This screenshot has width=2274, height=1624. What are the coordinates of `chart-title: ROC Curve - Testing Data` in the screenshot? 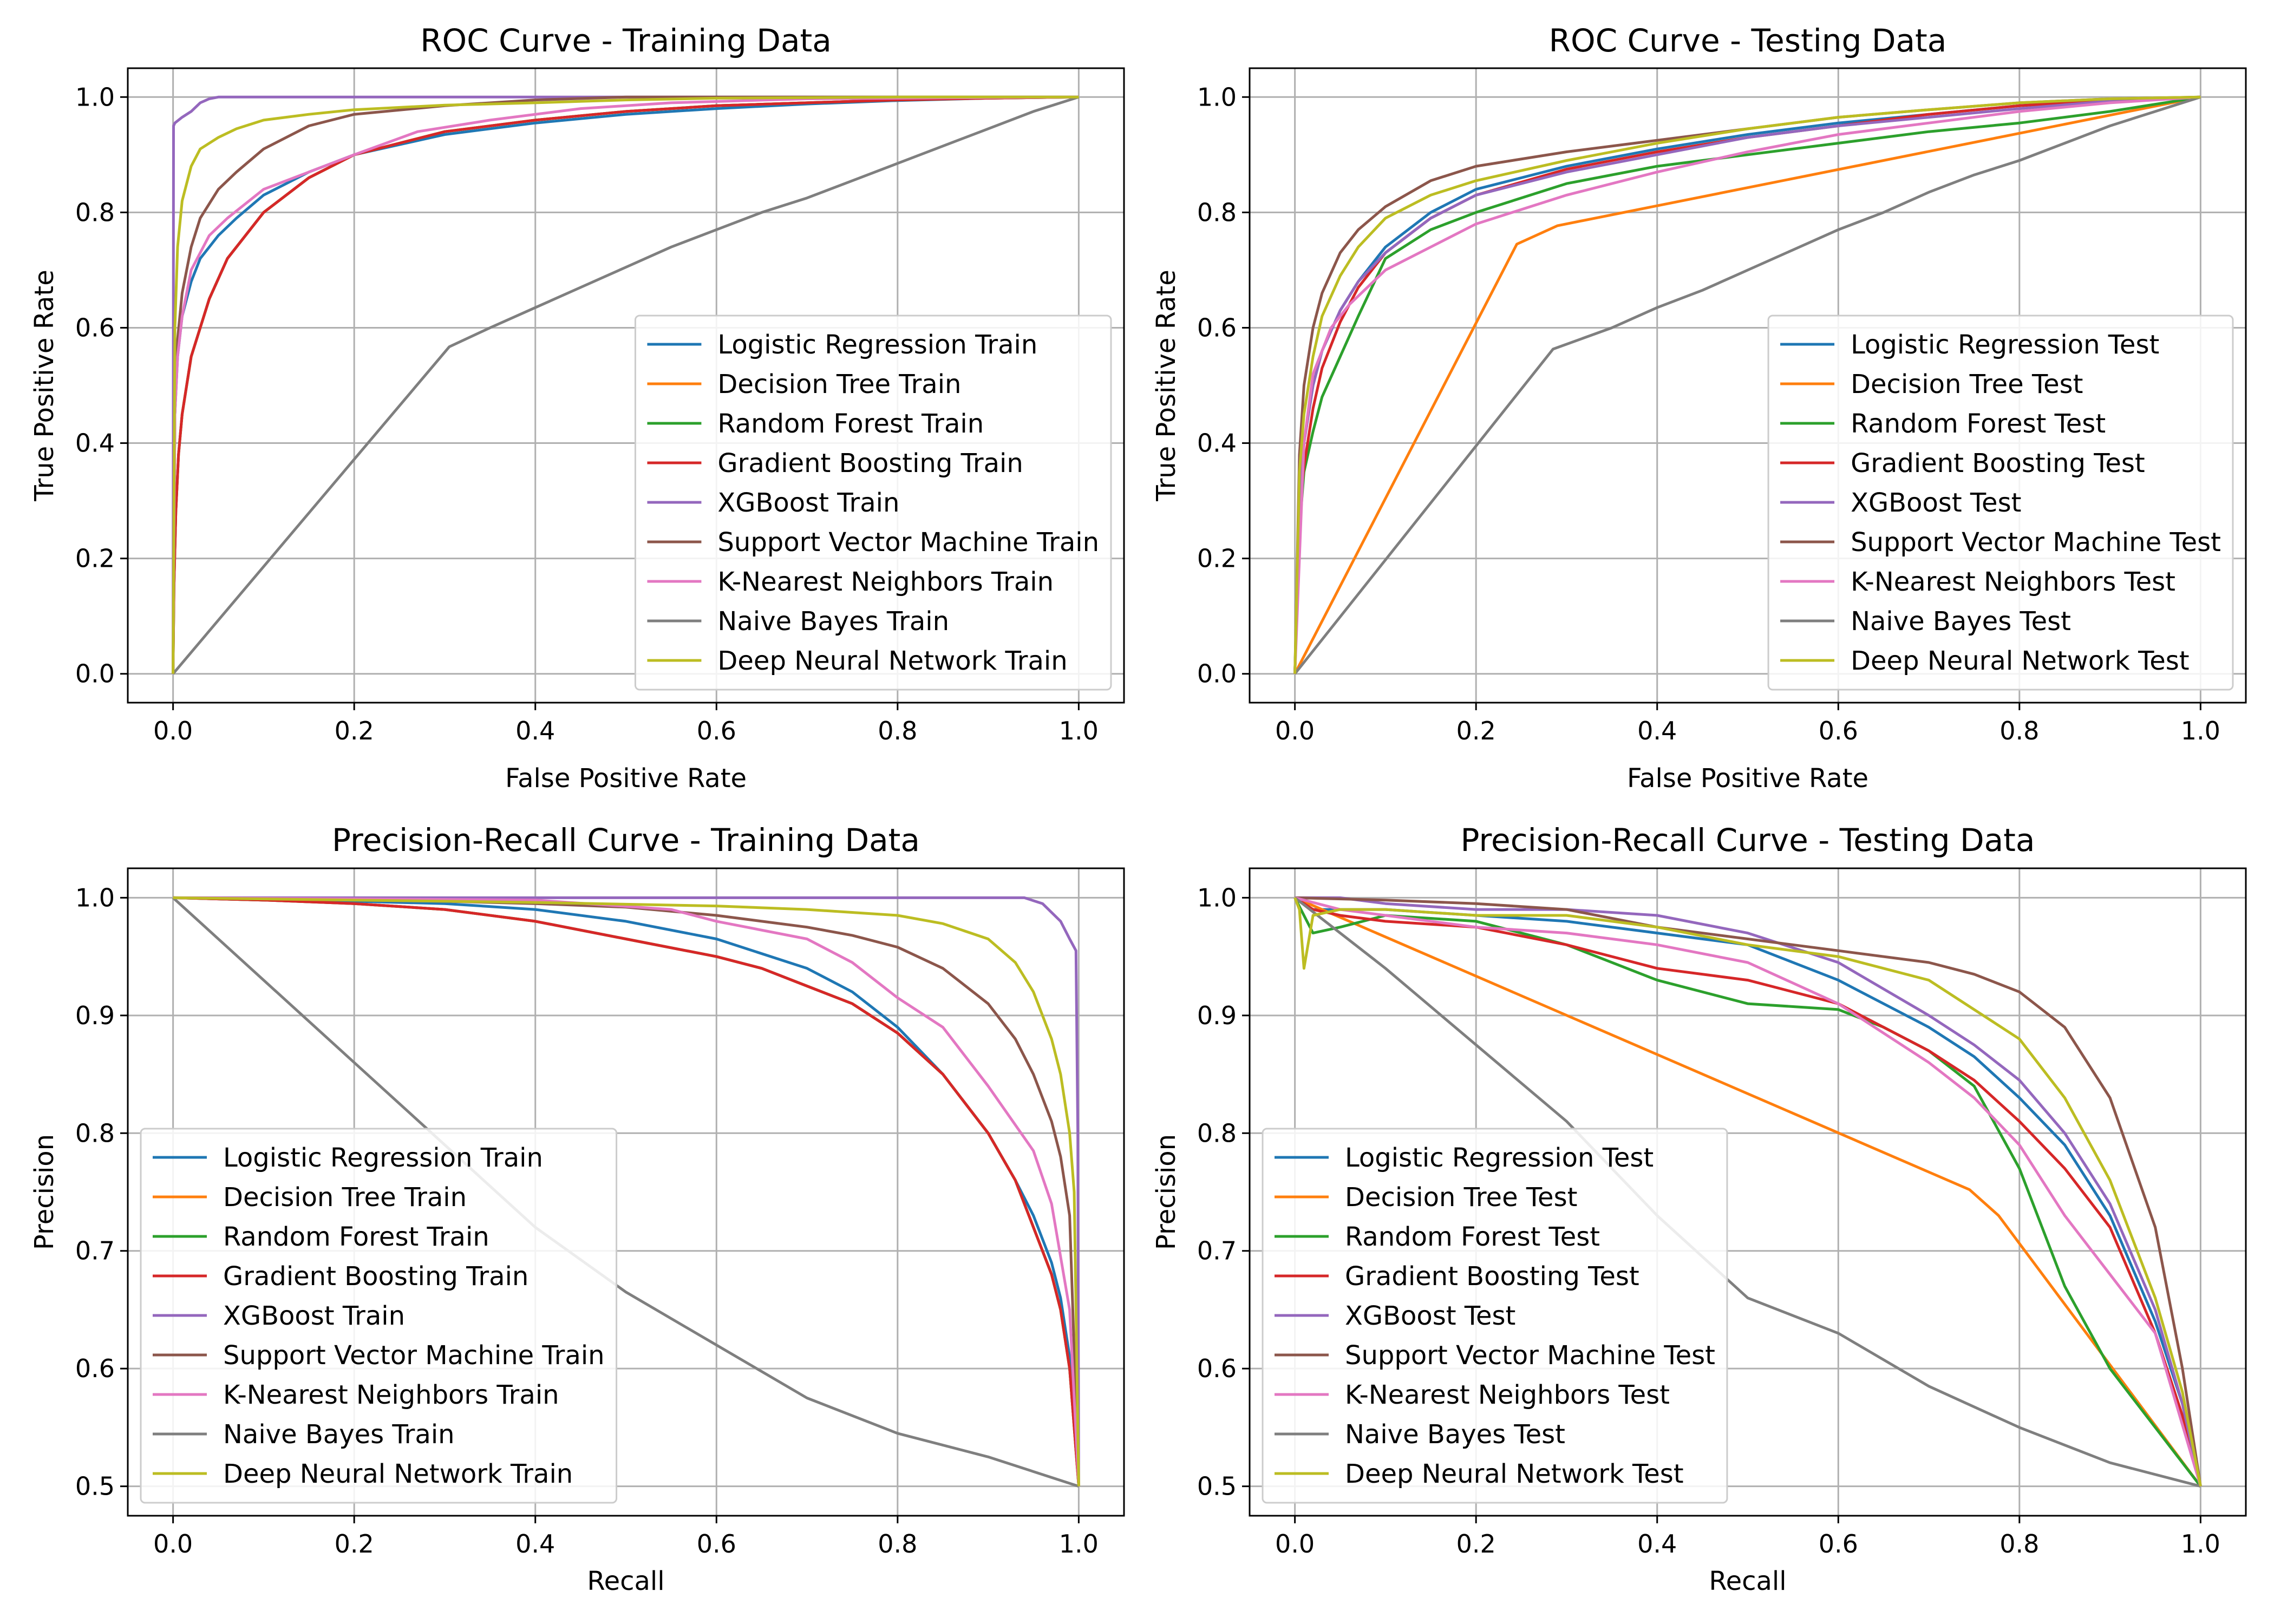 It's located at (1748, 41).